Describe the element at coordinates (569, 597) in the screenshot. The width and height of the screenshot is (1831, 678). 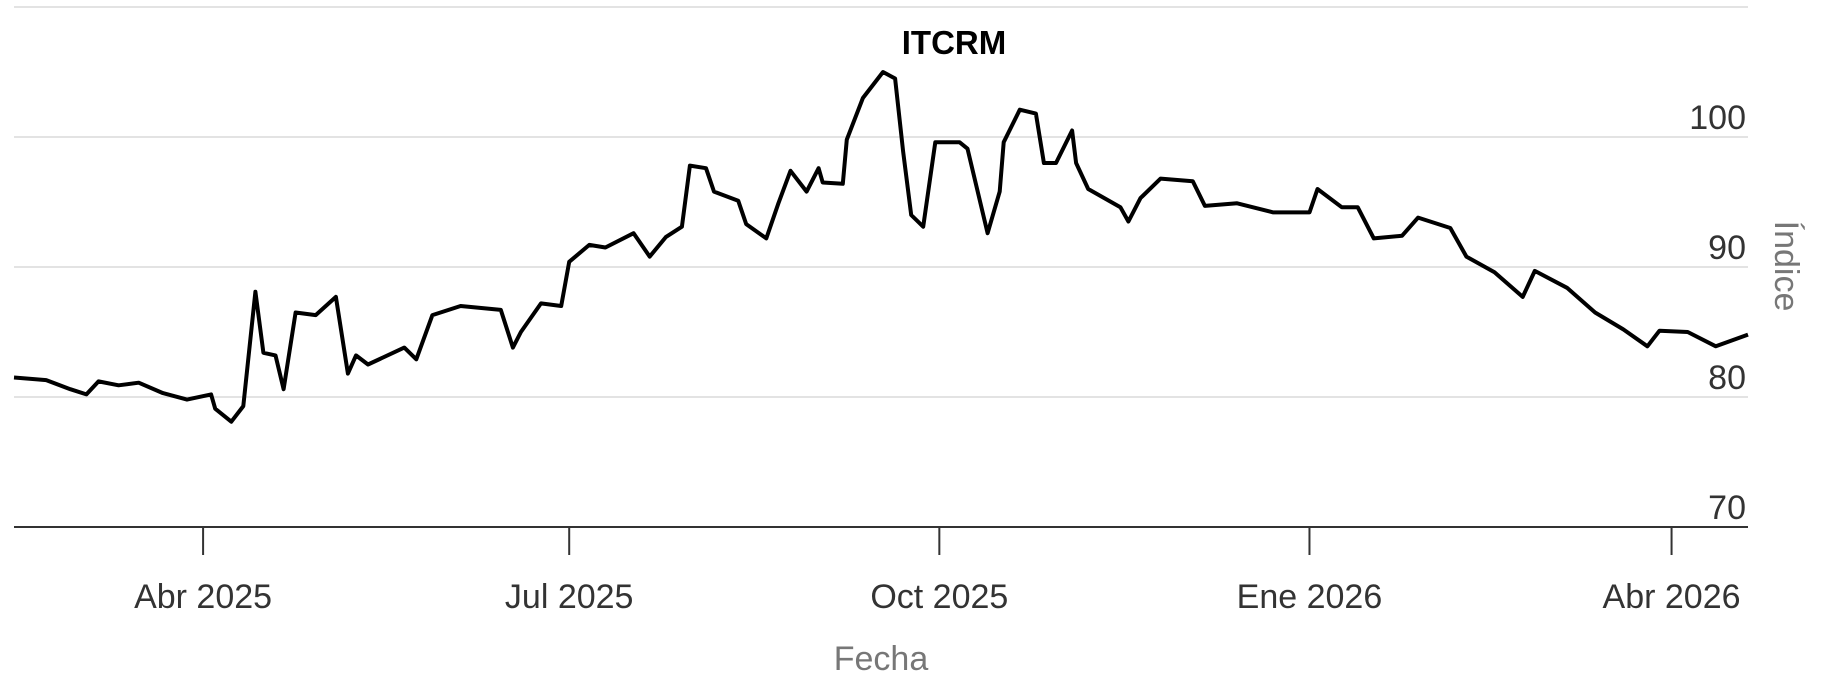
I see `x-tick-label: Jul 2025` at that location.